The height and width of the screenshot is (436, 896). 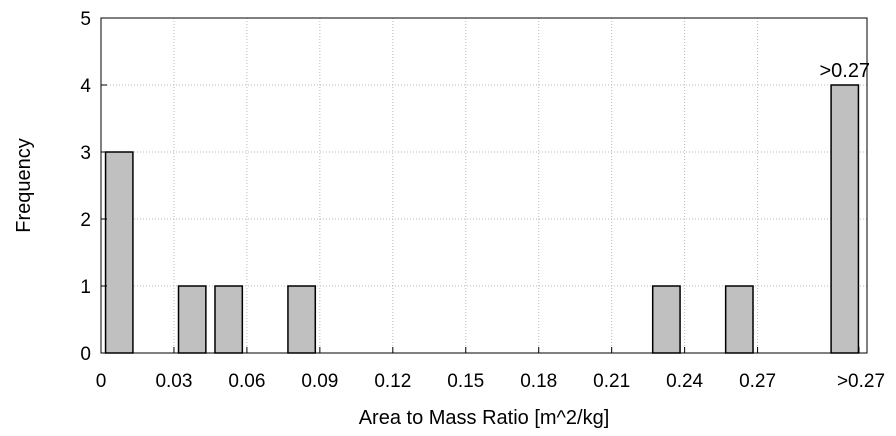 I want to click on y-tick-label: 2, so click(x=85, y=220).